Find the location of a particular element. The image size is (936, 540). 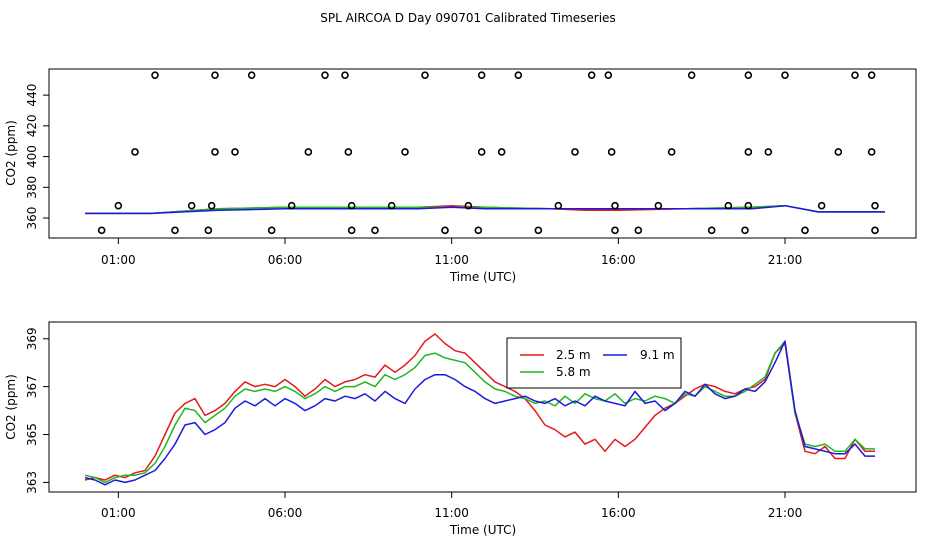

bottom-x-tick-label: 16:00 is located at coordinates (618, 513).